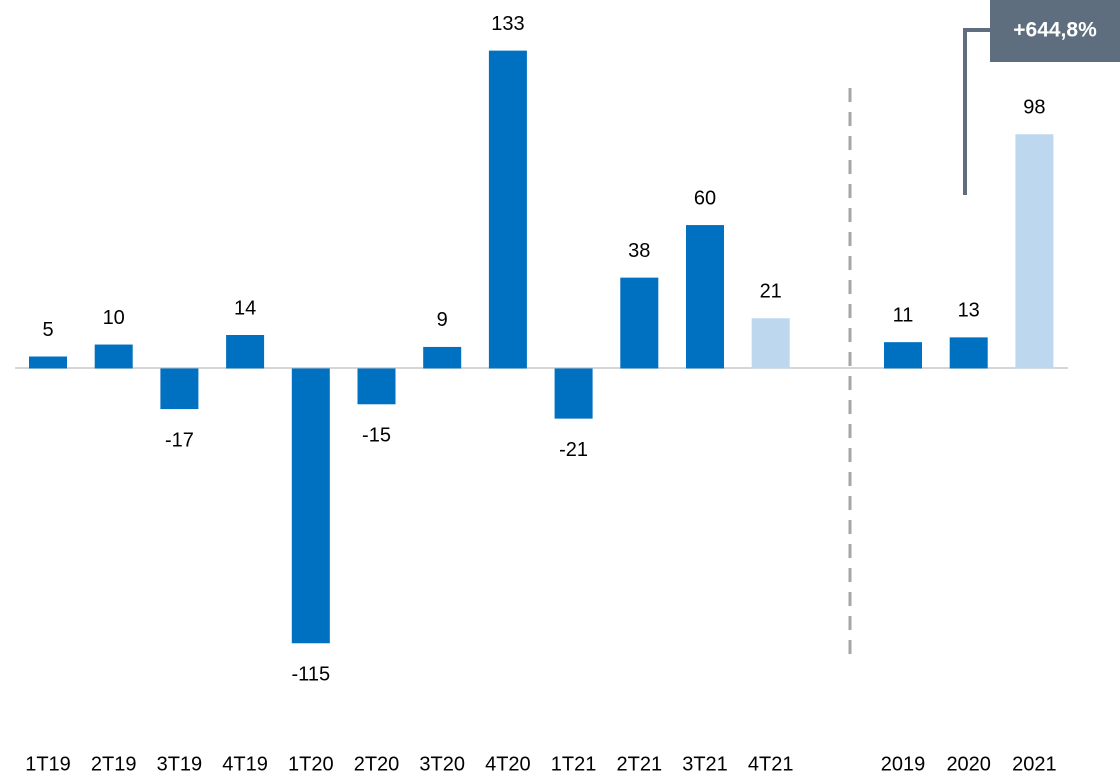 The width and height of the screenshot is (1120, 777). What do you see at coordinates (114, 764) in the screenshot?
I see `x-tick-label: 2T19` at bounding box center [114, 764].